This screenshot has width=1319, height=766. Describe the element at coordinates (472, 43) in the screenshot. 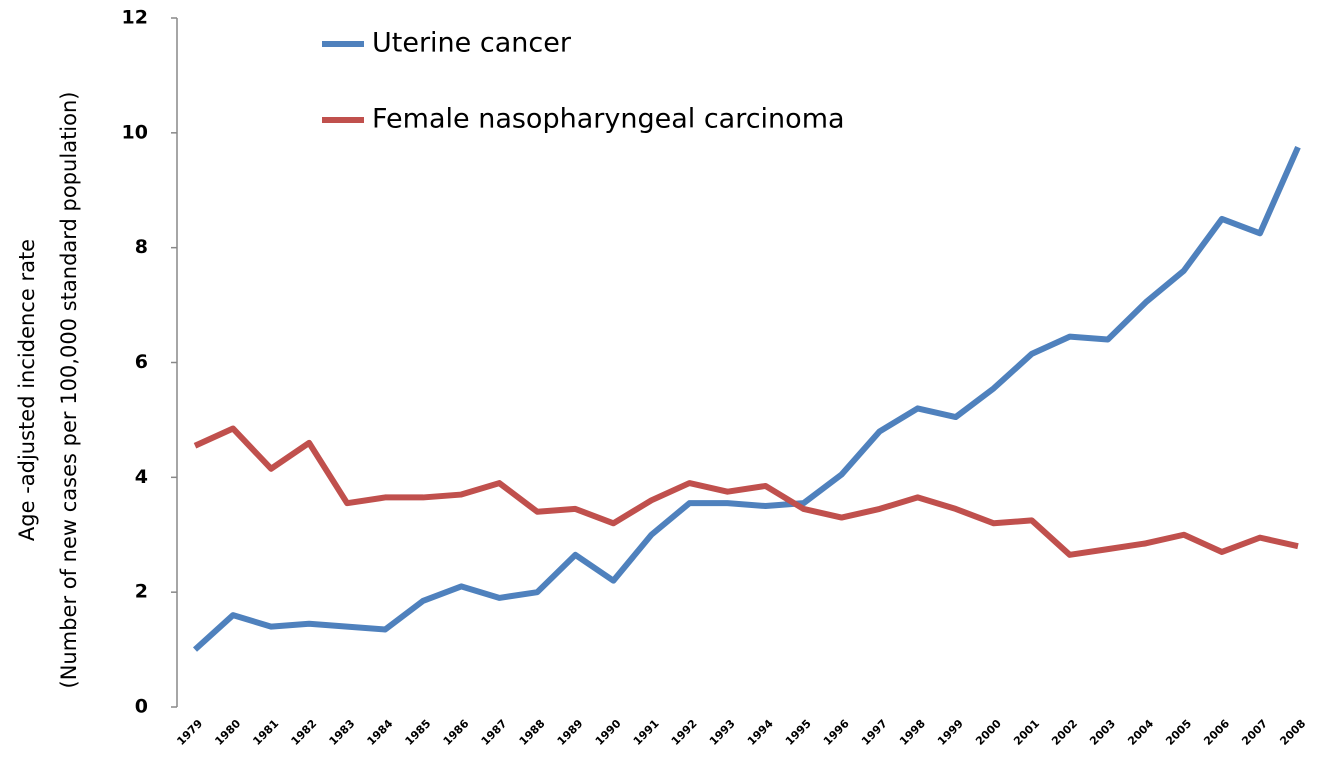

I see `legend-label: Uterine cancer` at that location.